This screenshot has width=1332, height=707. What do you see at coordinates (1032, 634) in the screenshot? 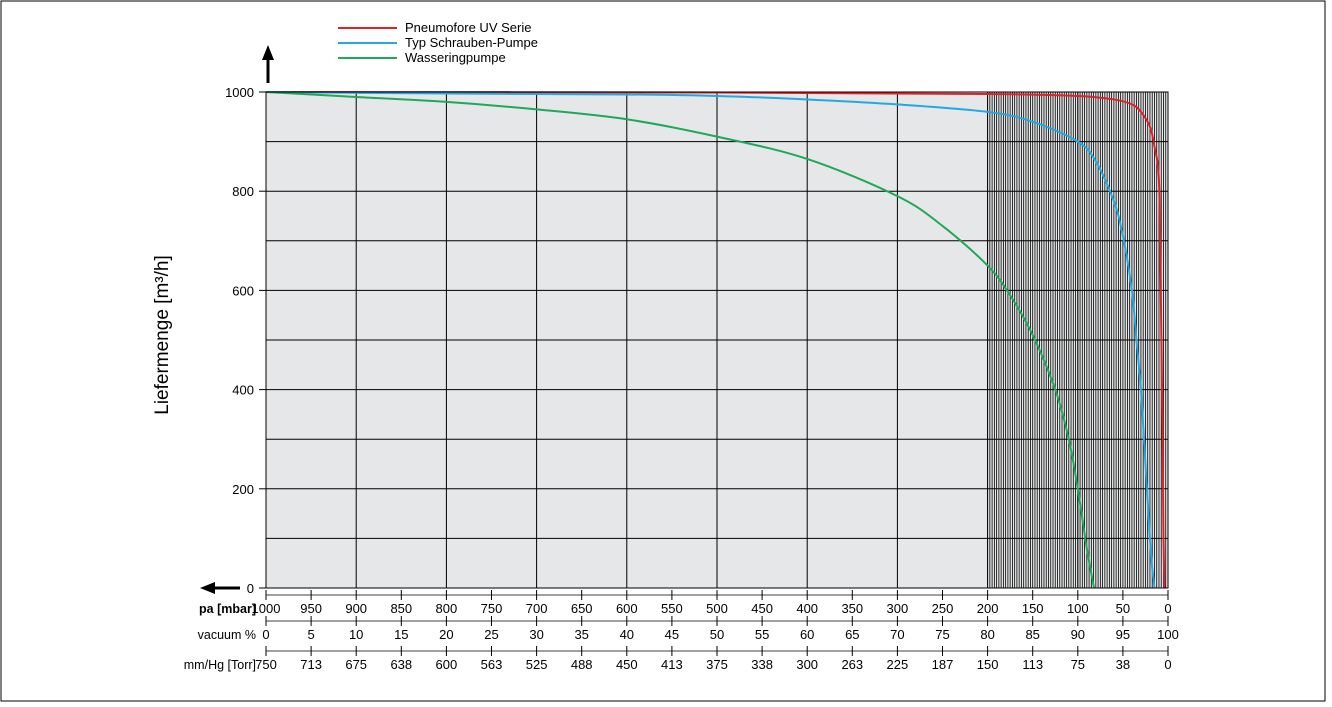
I see `x-tick-label: 85` at bounding box center [1032, 634].